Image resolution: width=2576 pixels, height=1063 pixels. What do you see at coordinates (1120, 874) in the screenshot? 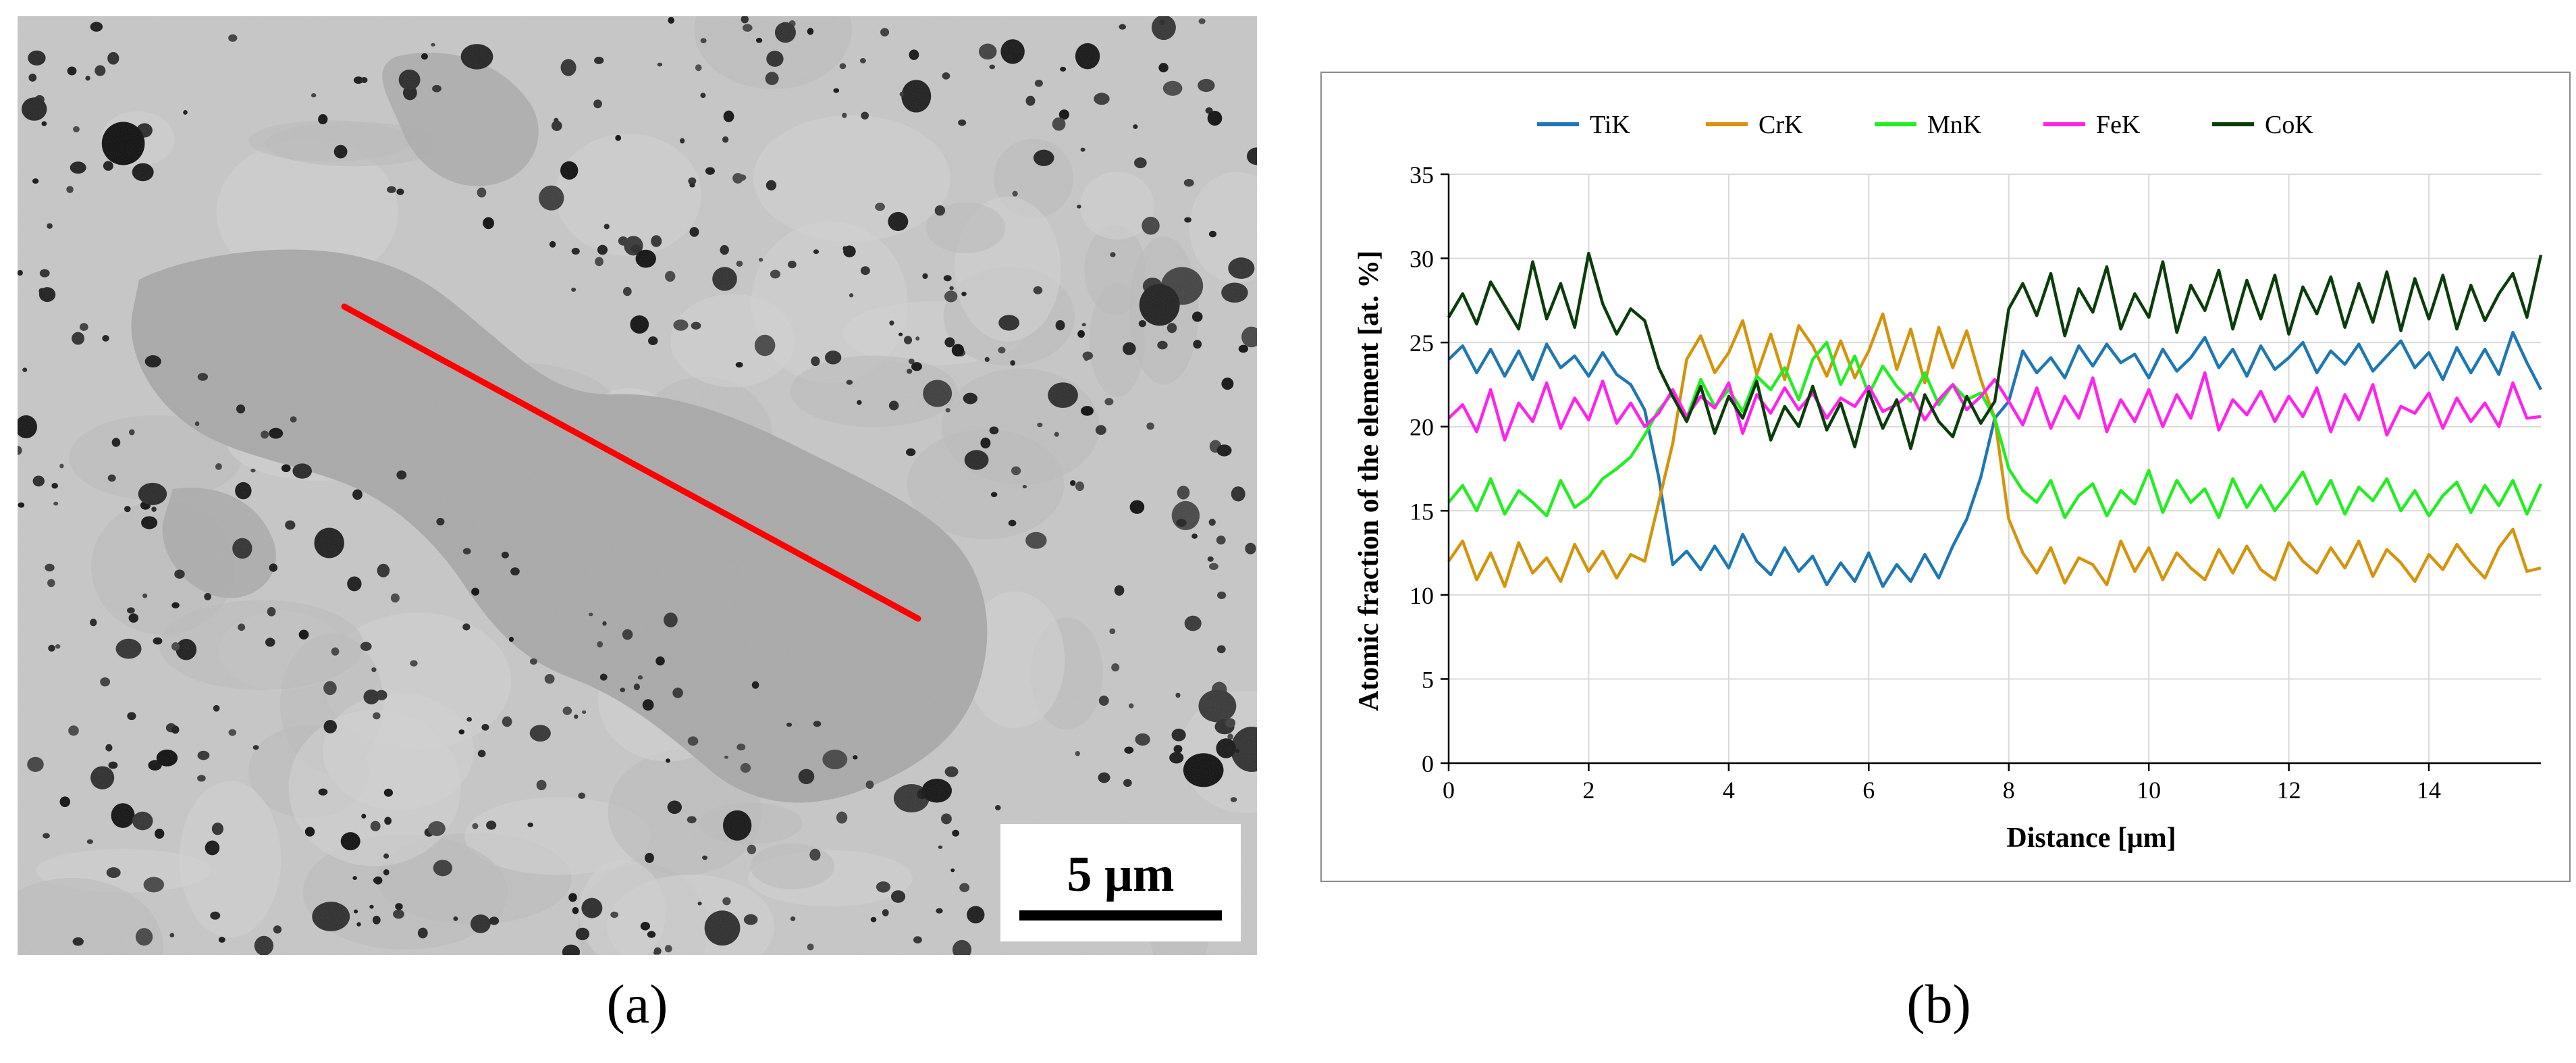
I see `scale-bar-label: 5 μm` at bounding box center [1120, 874].